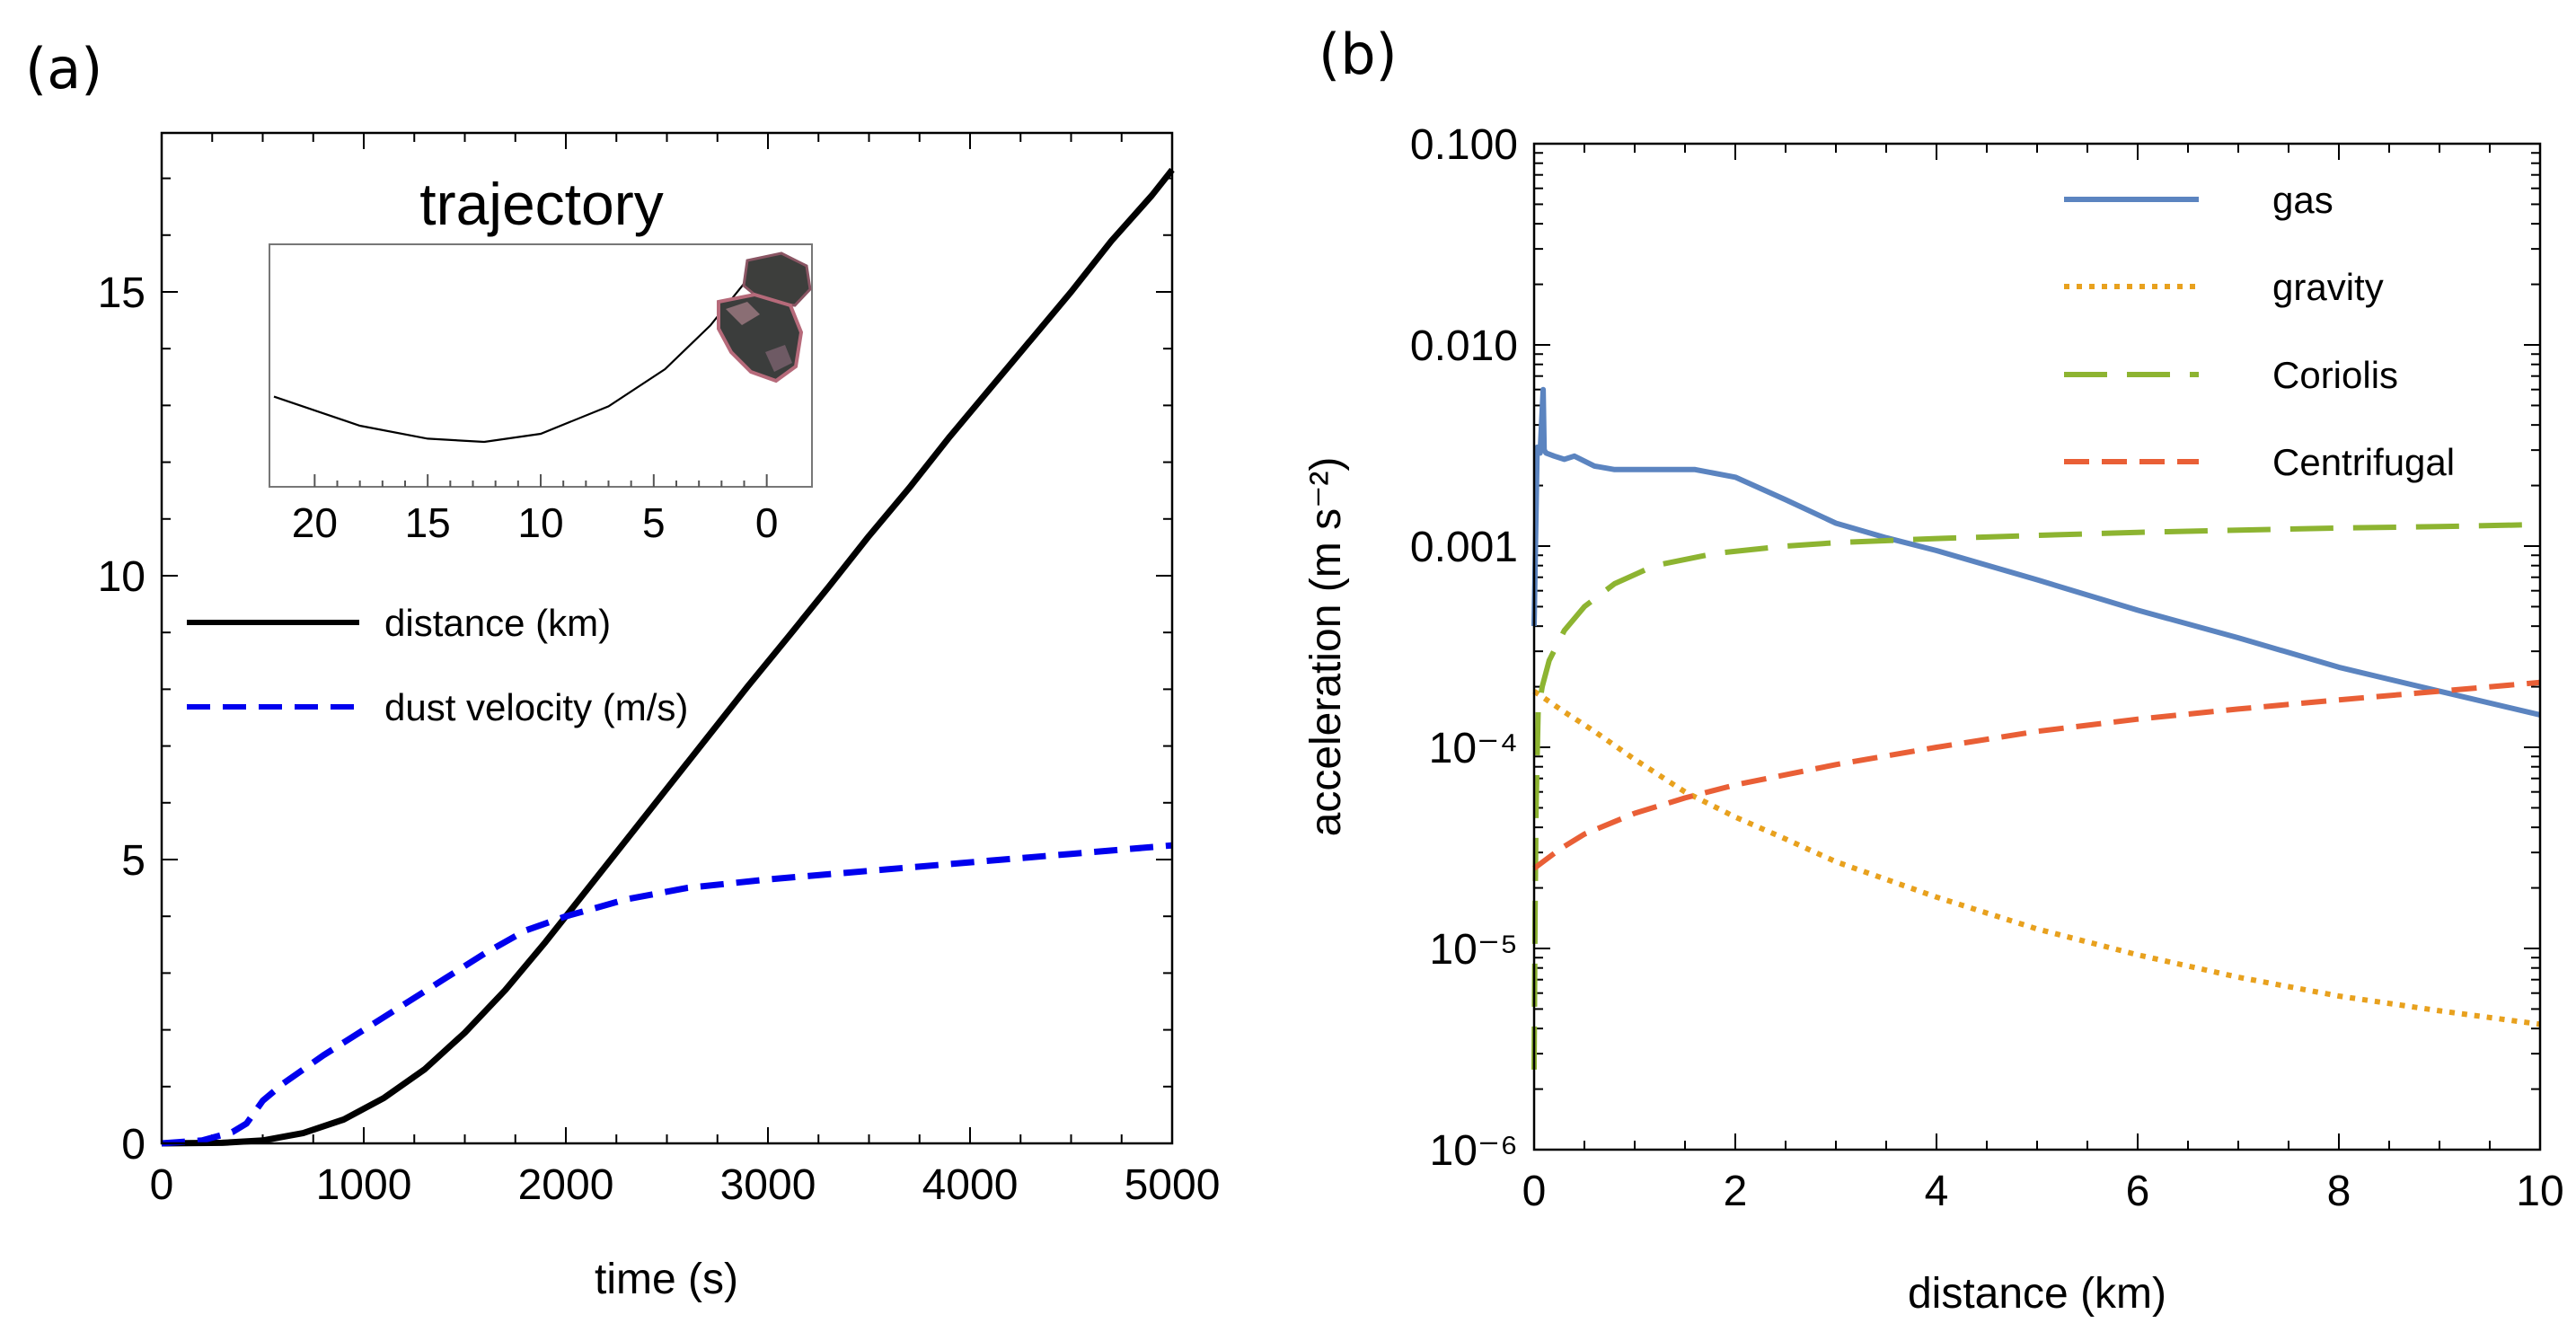 Image resolution: width=2576 pixels, height=1323 pixels. What do you see at coordinates (1358, 55) in the screenshot?
I see `panel-label-b: (b)` at bounding box center [1358, 55].